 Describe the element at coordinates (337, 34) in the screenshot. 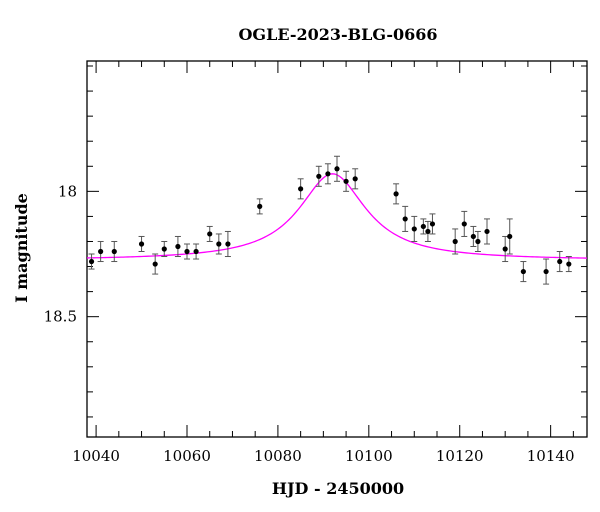

I see `chart-title: OGLE-2023-BLG-0666` at that location.